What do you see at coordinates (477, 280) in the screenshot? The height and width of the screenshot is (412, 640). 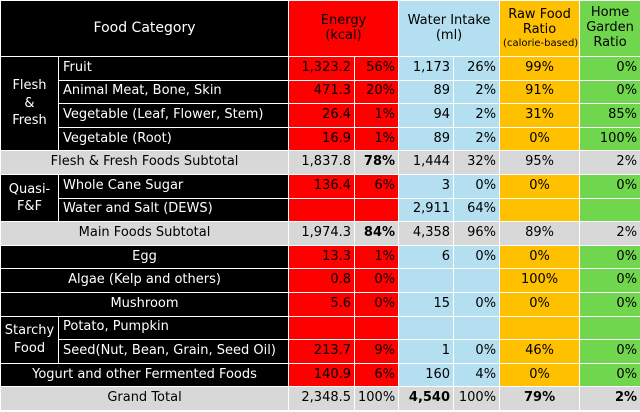 I see `water-percent` at bounding box center [477, 280].